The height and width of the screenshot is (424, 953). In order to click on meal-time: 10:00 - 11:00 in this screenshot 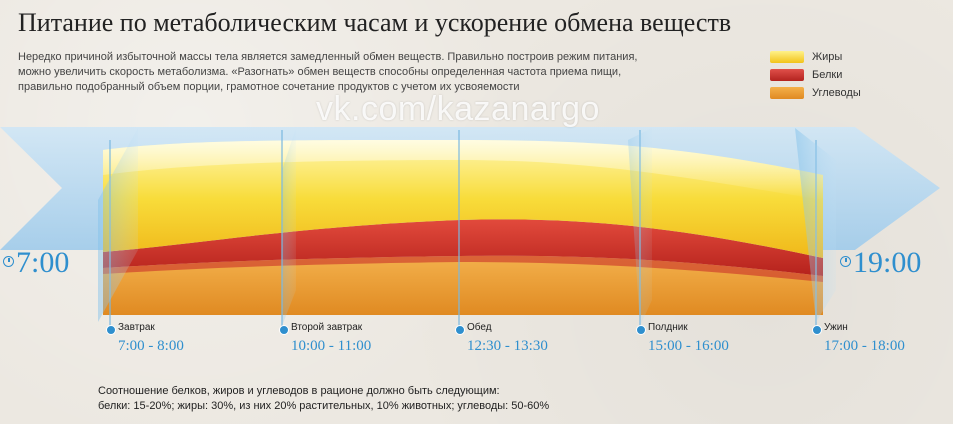, I will do `click(331, 346)`.